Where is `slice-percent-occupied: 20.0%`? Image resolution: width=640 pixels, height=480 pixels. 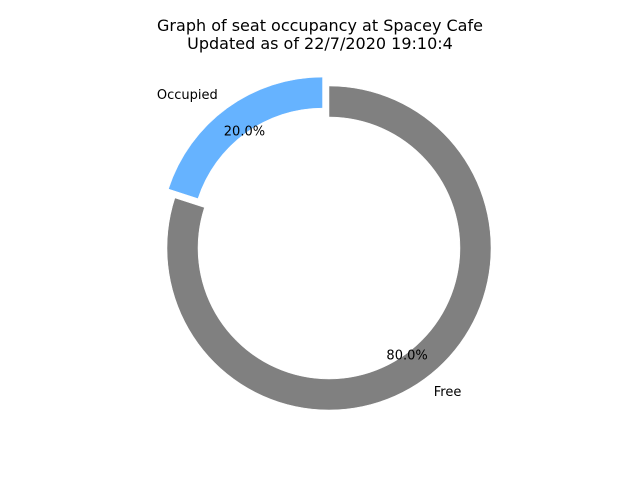 slice-percent-occupied: 20.0% is located at coordinates (244, 132).